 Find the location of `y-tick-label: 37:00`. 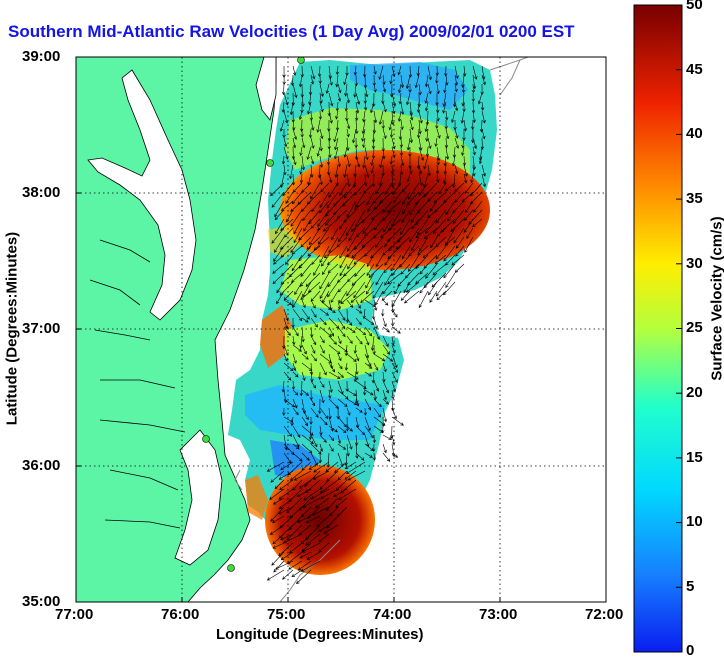

y-tick-label: 37:00 is located at coordinates (41, 328).